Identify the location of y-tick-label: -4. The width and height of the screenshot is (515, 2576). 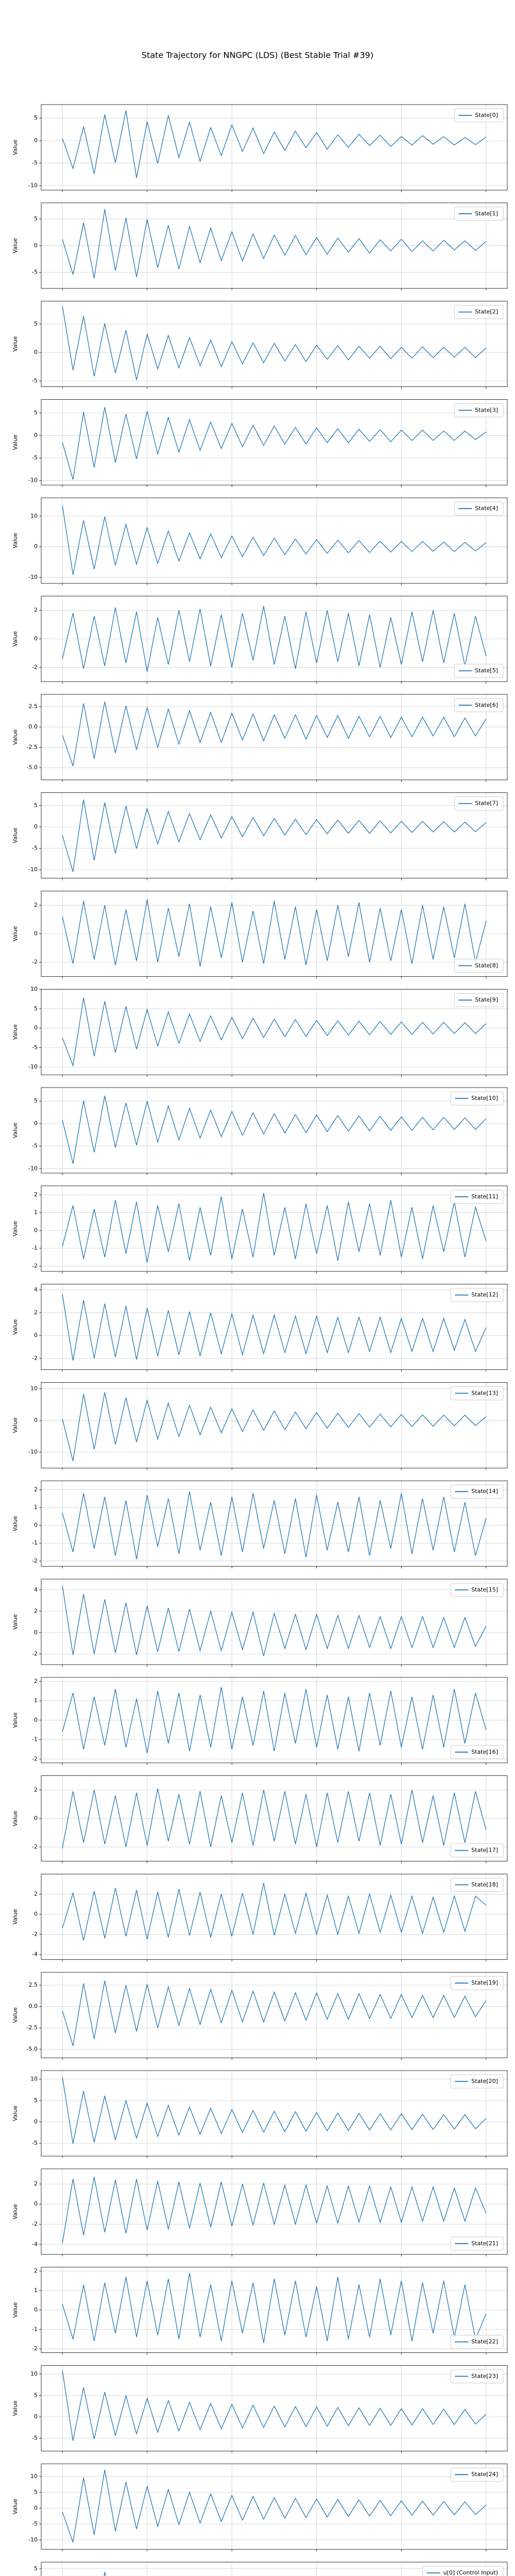
(35, 2244).